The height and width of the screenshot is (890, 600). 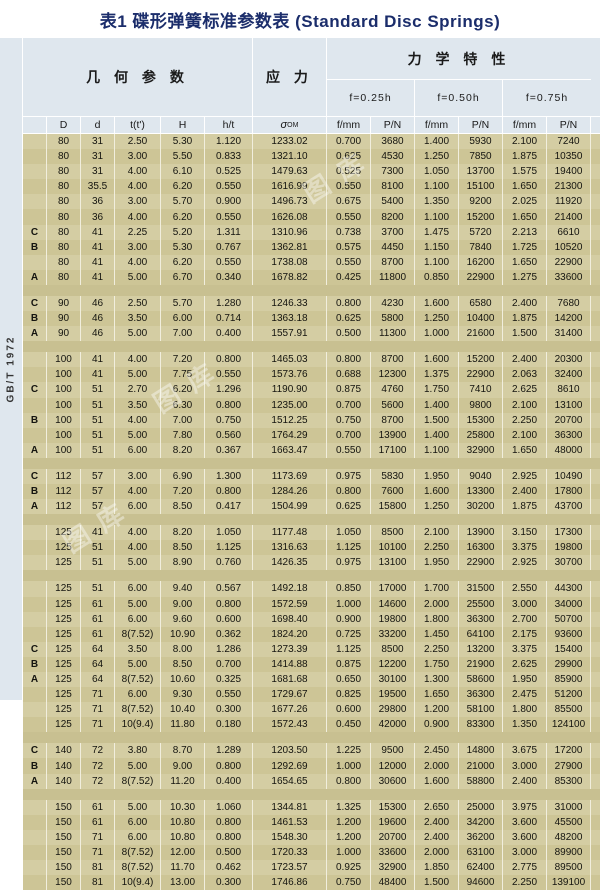 I want to click on cell-f1: 1.200, so click(x=349, y=822).